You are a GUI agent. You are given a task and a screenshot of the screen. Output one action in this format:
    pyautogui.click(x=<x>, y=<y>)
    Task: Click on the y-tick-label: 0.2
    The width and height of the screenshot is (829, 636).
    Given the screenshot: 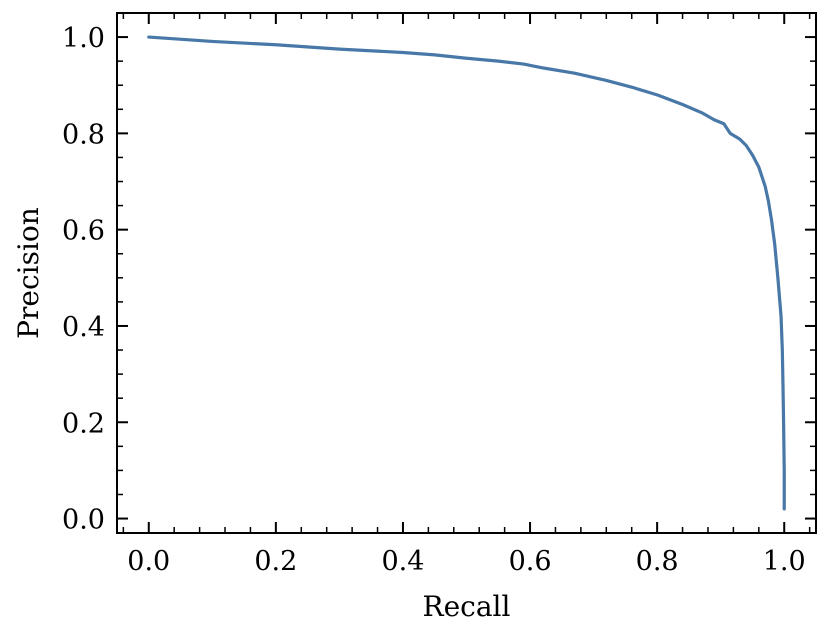 What is the action you would take?
    pyautogui.click(x=83, y=423)
    